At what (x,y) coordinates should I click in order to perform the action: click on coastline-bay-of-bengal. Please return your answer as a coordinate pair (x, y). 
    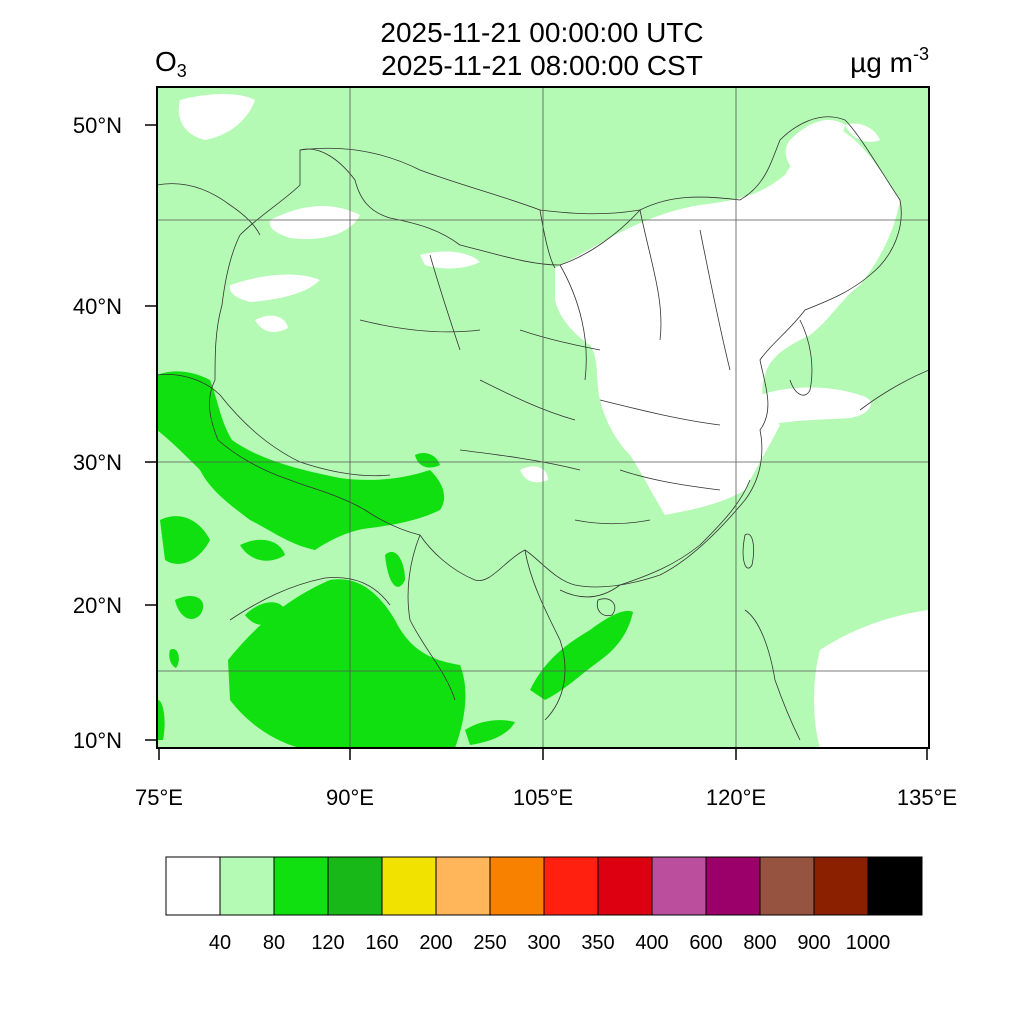
    Looking at the image, I should click on (310, 599).